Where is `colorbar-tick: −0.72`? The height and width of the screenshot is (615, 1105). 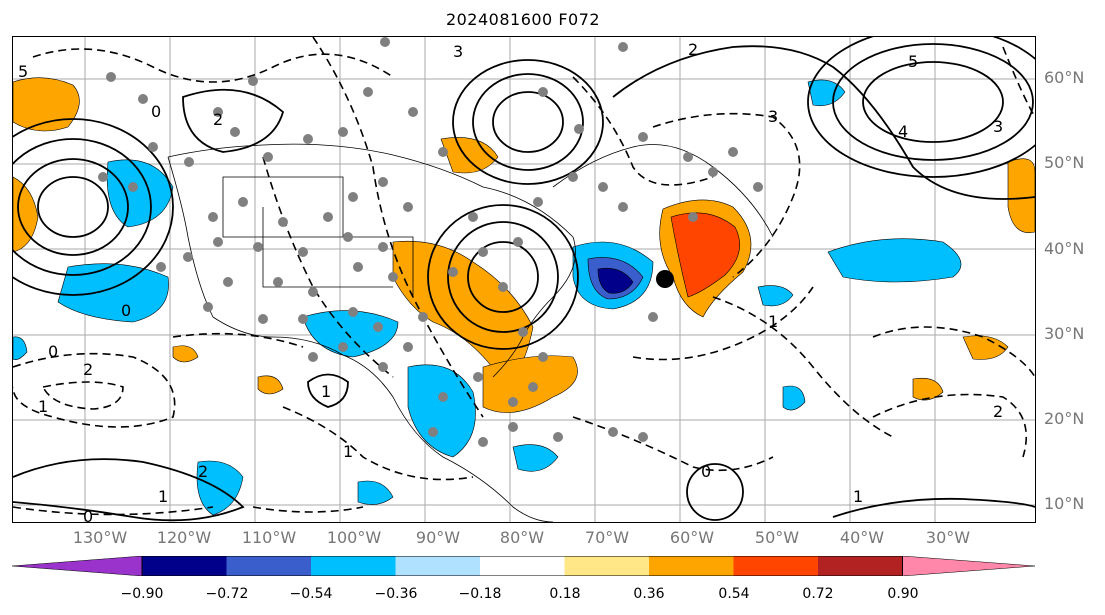
colorbar-tick: −0.72 is located at coordinates (227, 594).